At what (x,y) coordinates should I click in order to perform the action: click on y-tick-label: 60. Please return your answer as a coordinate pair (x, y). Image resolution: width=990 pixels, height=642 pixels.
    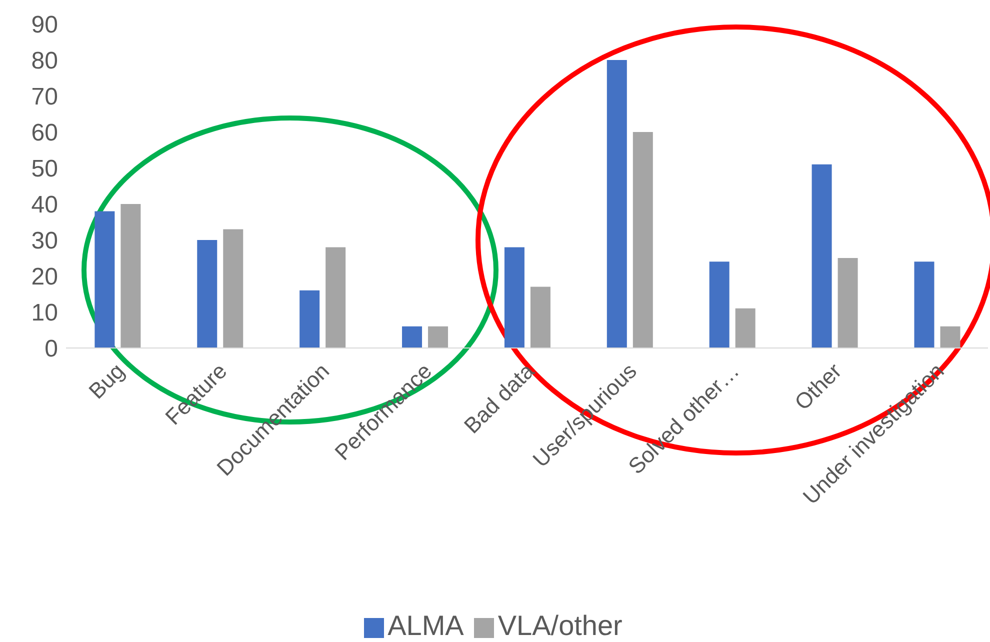
    Looking at the image, I should click on (44, 133).